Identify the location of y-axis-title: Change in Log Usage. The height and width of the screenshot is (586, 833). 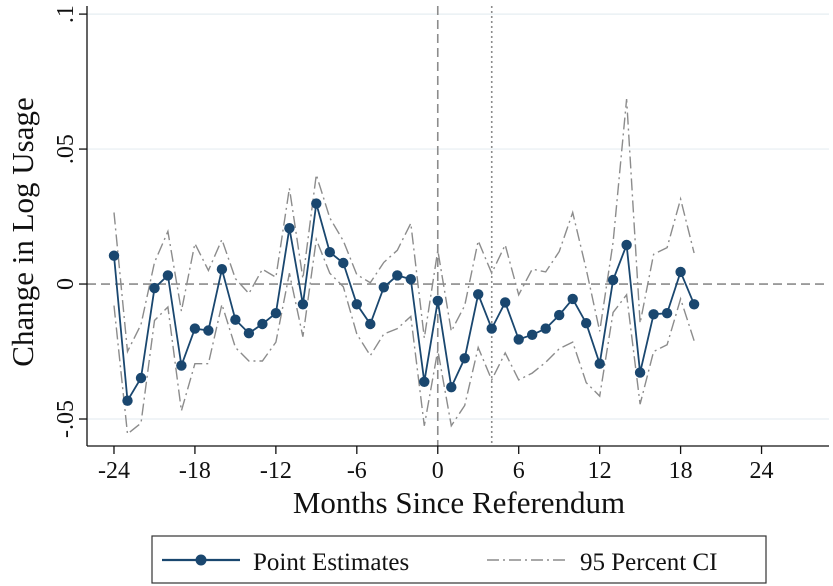
(22, 231).